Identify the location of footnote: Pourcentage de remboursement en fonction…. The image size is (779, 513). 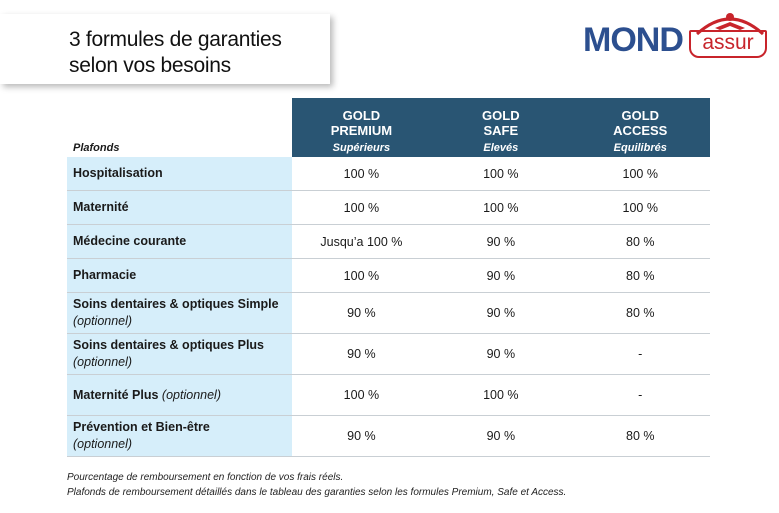
(205, 477).